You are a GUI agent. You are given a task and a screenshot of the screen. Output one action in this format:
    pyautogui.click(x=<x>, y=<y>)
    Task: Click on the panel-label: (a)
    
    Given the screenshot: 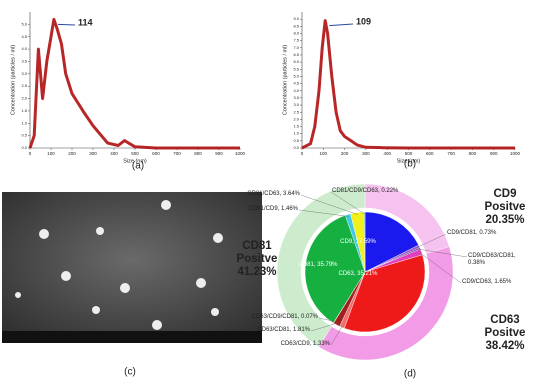 What is the action you would take?
    pyautogui.click(x=138, y=166)
    